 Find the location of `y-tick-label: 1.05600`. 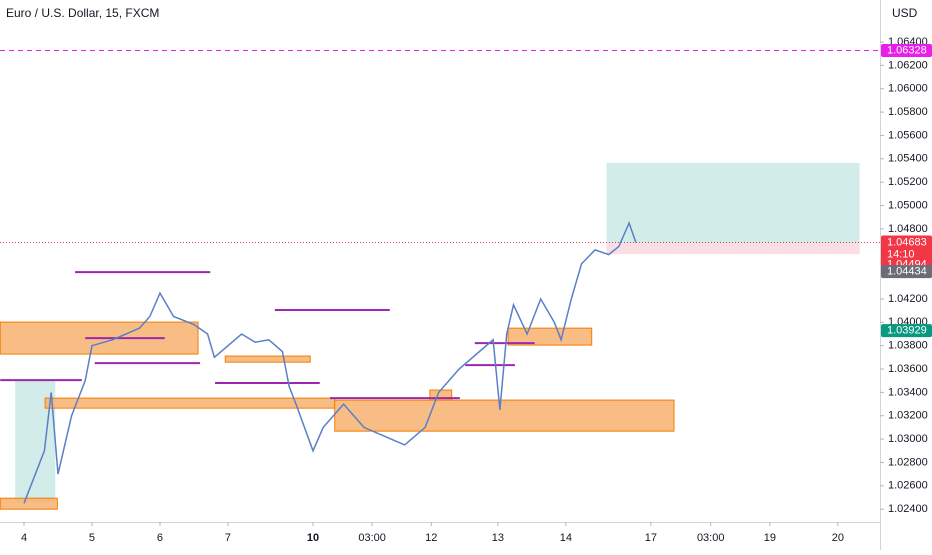

y-tick-label: 1.05600 is located at coordinates (908, 135).